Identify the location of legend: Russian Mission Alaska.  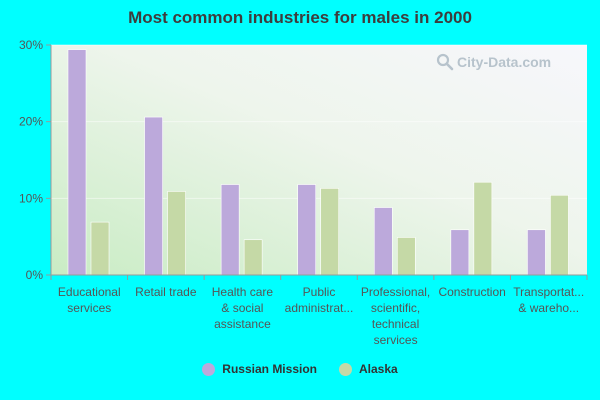
(300, 369).